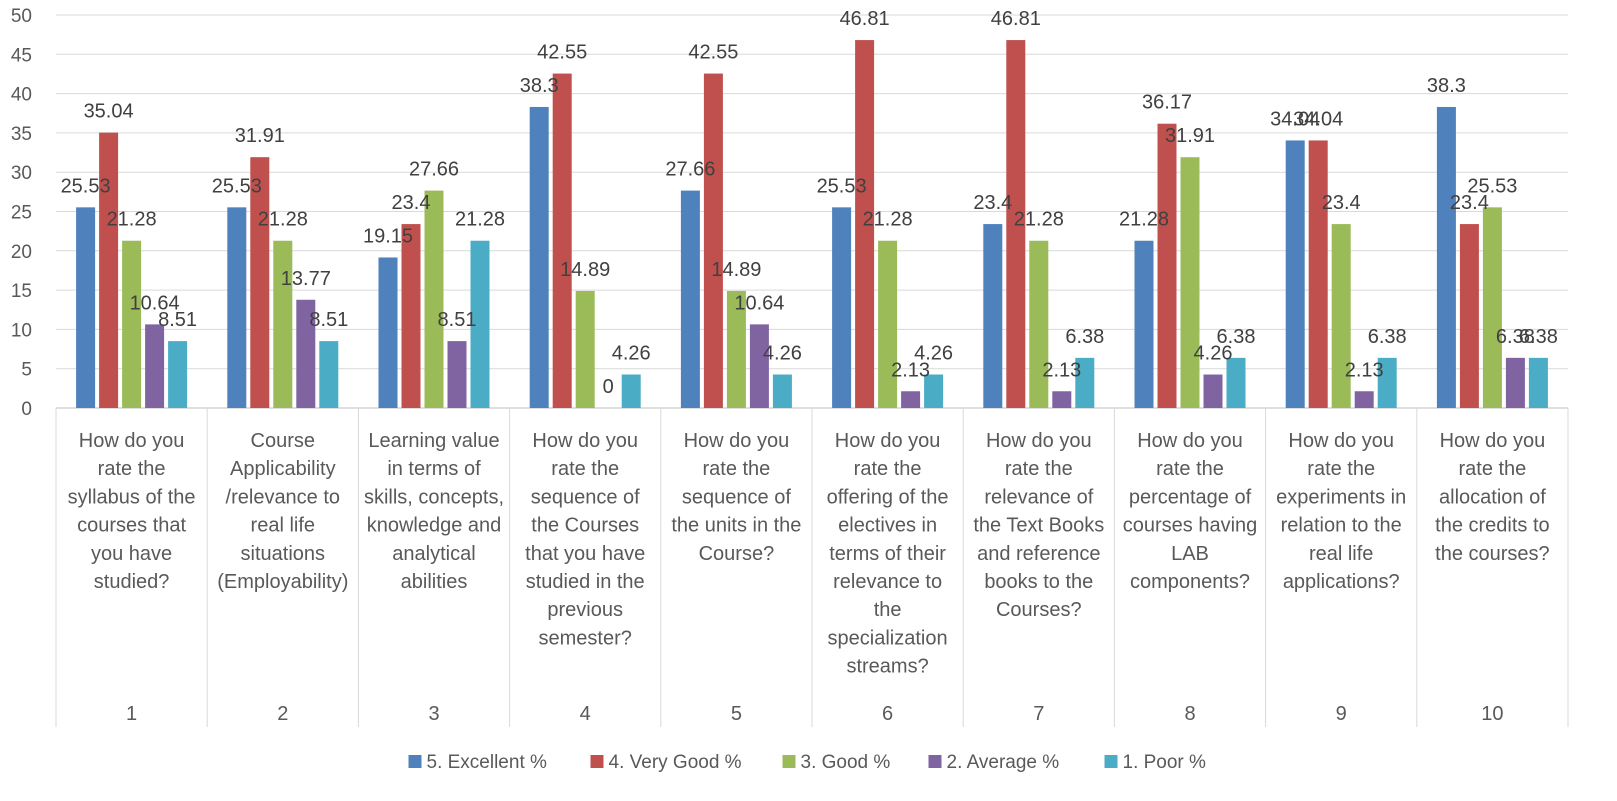 The width and height of the screenshot is (1617, 801). I want to click on data-label: 38.3, so click(539, 86).